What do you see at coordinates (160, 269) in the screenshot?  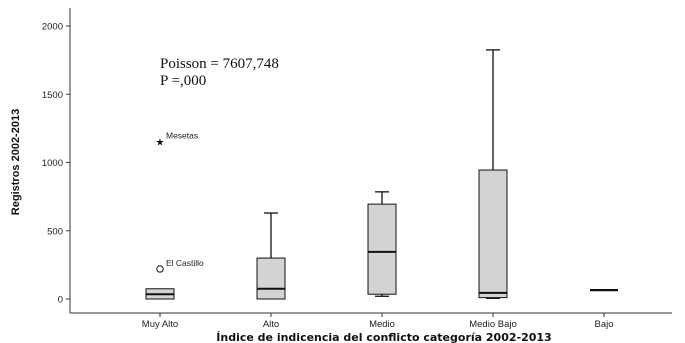 I see `circle-marker` at bounding box center [160, 269].